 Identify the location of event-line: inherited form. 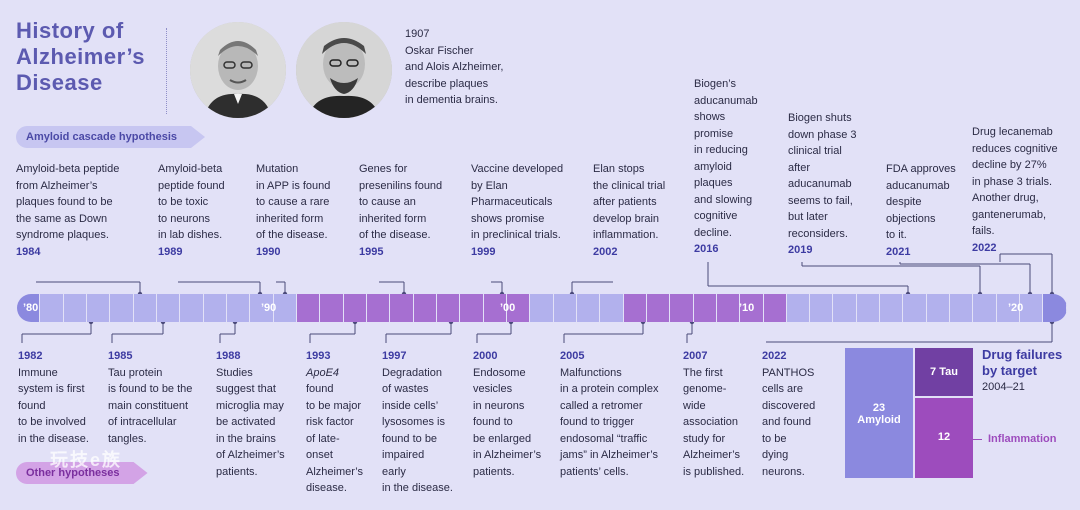
(290, 218).